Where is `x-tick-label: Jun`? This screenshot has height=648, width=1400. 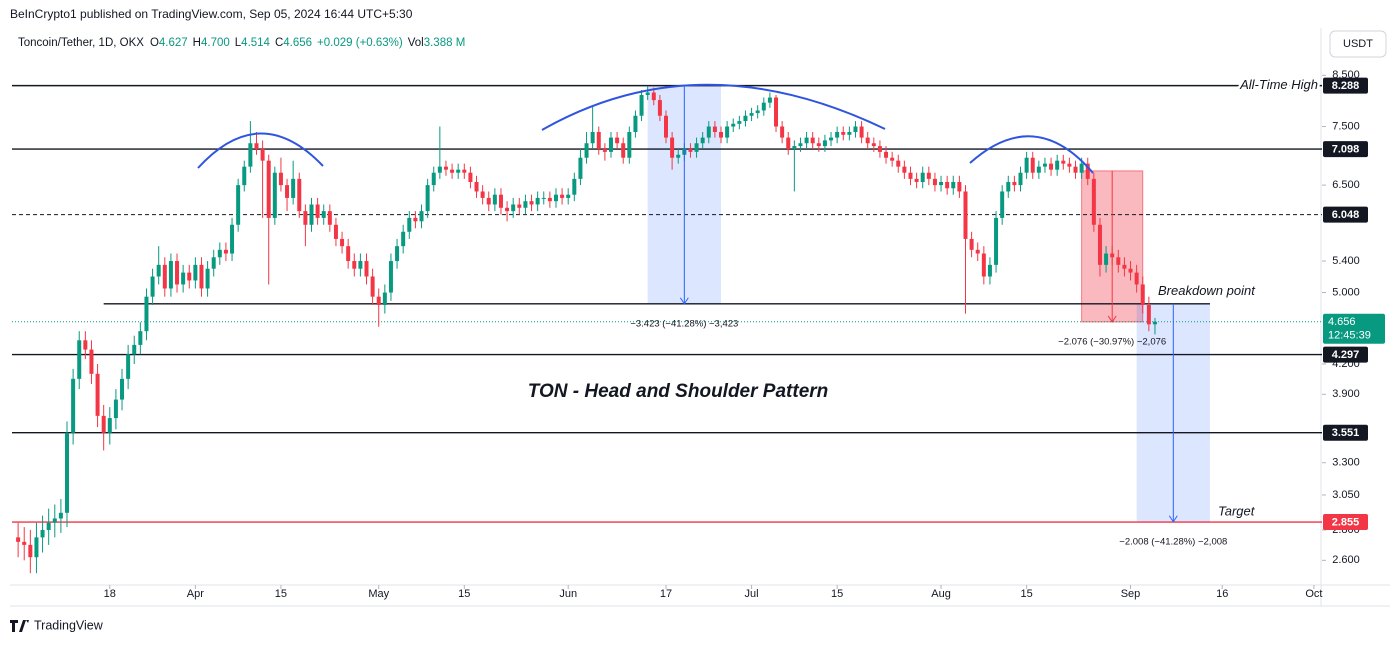 x-tick-label: Jun is located at coordinates (568, 594).